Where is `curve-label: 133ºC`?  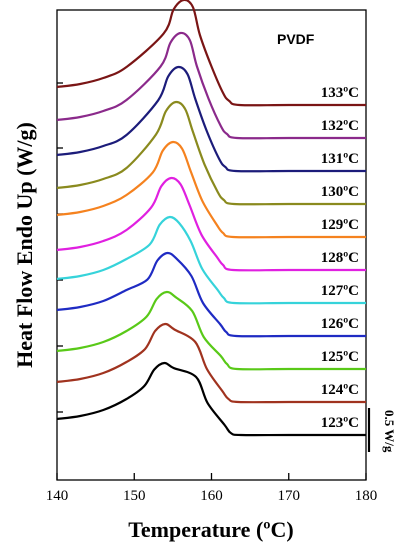 curve-label: 133ºC is located at coordinates (340, 93).